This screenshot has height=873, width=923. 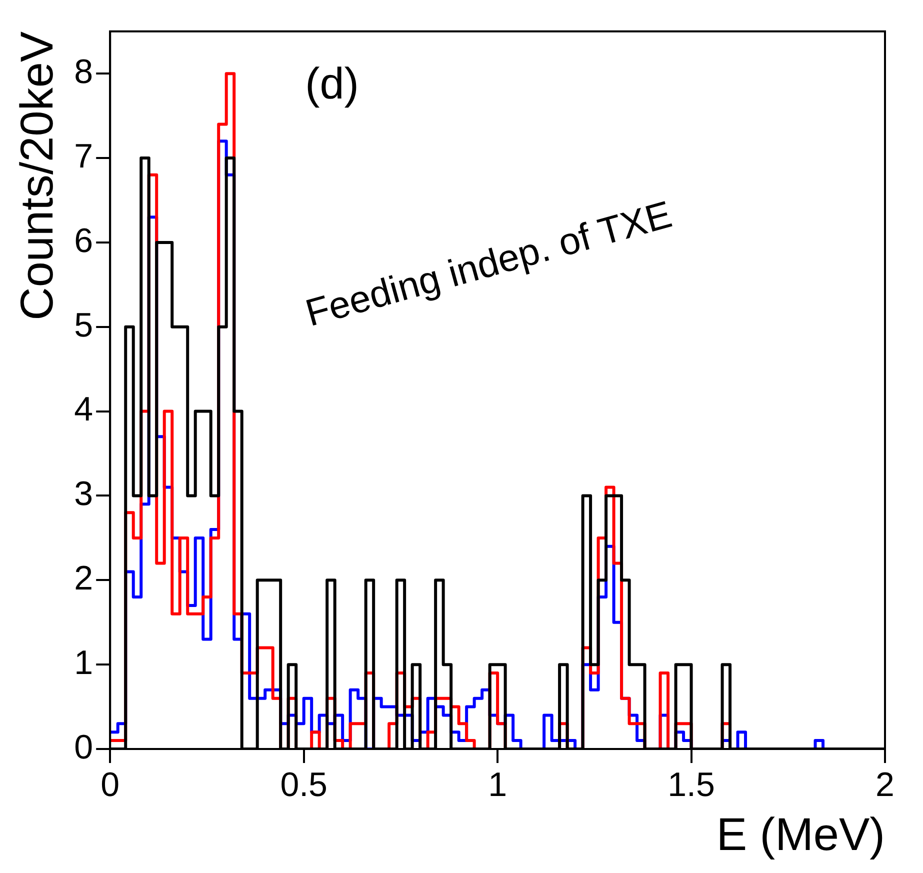 I want to click on annotation: (d), so click(x=332, y=84).